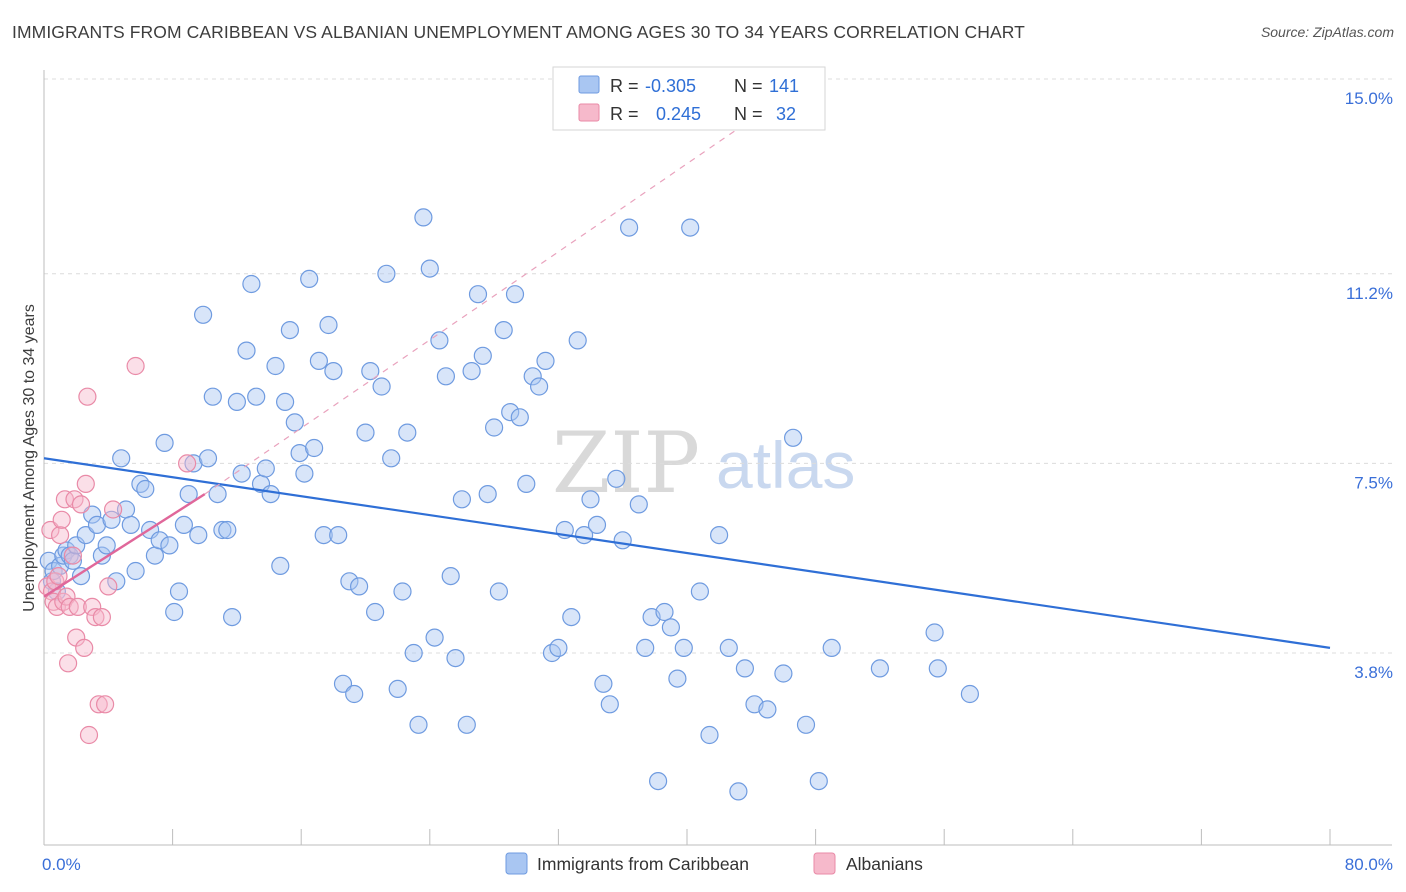 The height and width of the screenshot is (892, 1406). I want to click on source-label: Source: ZipAtlas.com, so click(1327, 32).